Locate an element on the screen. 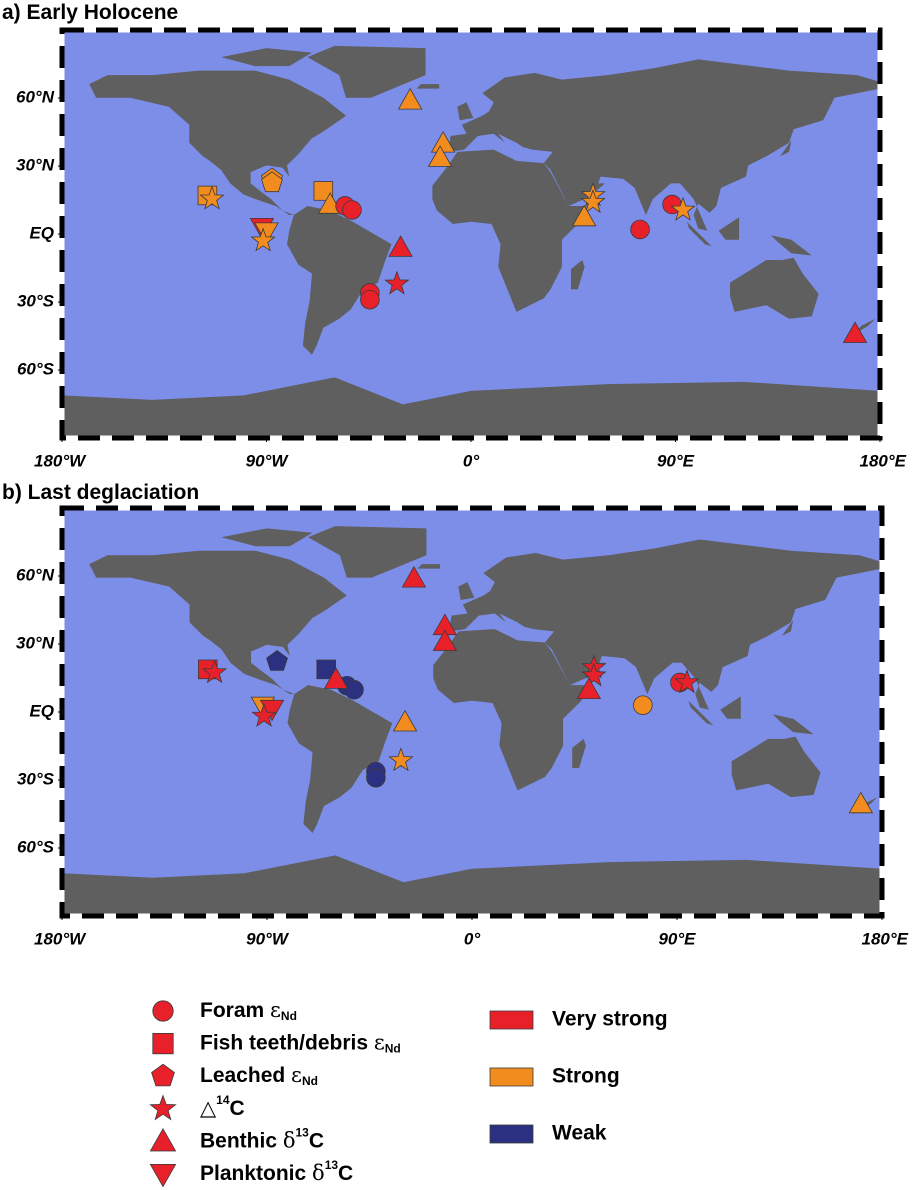  panel-title: a) Early Holocene is located at coordinates (90, 12).